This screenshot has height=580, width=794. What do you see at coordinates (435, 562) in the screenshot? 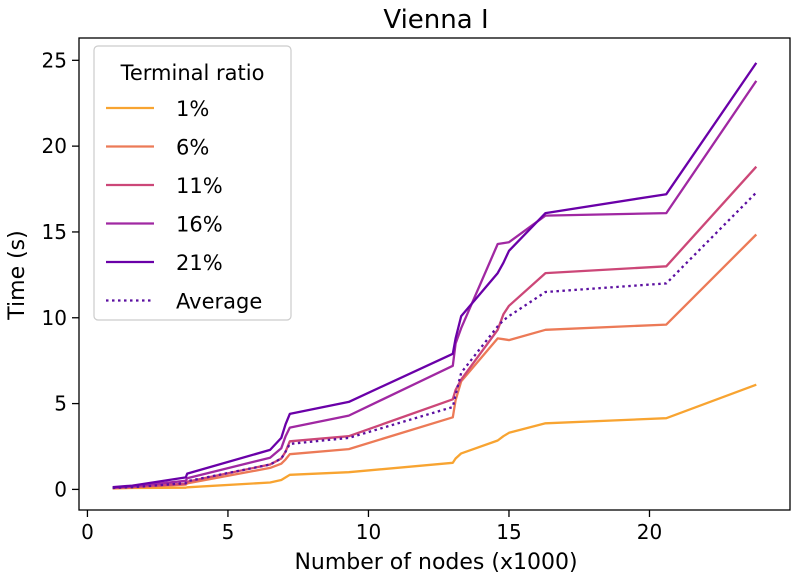
I see `x-axis-label: Number of nodes (x1000)` at bounding box center [435, 562].